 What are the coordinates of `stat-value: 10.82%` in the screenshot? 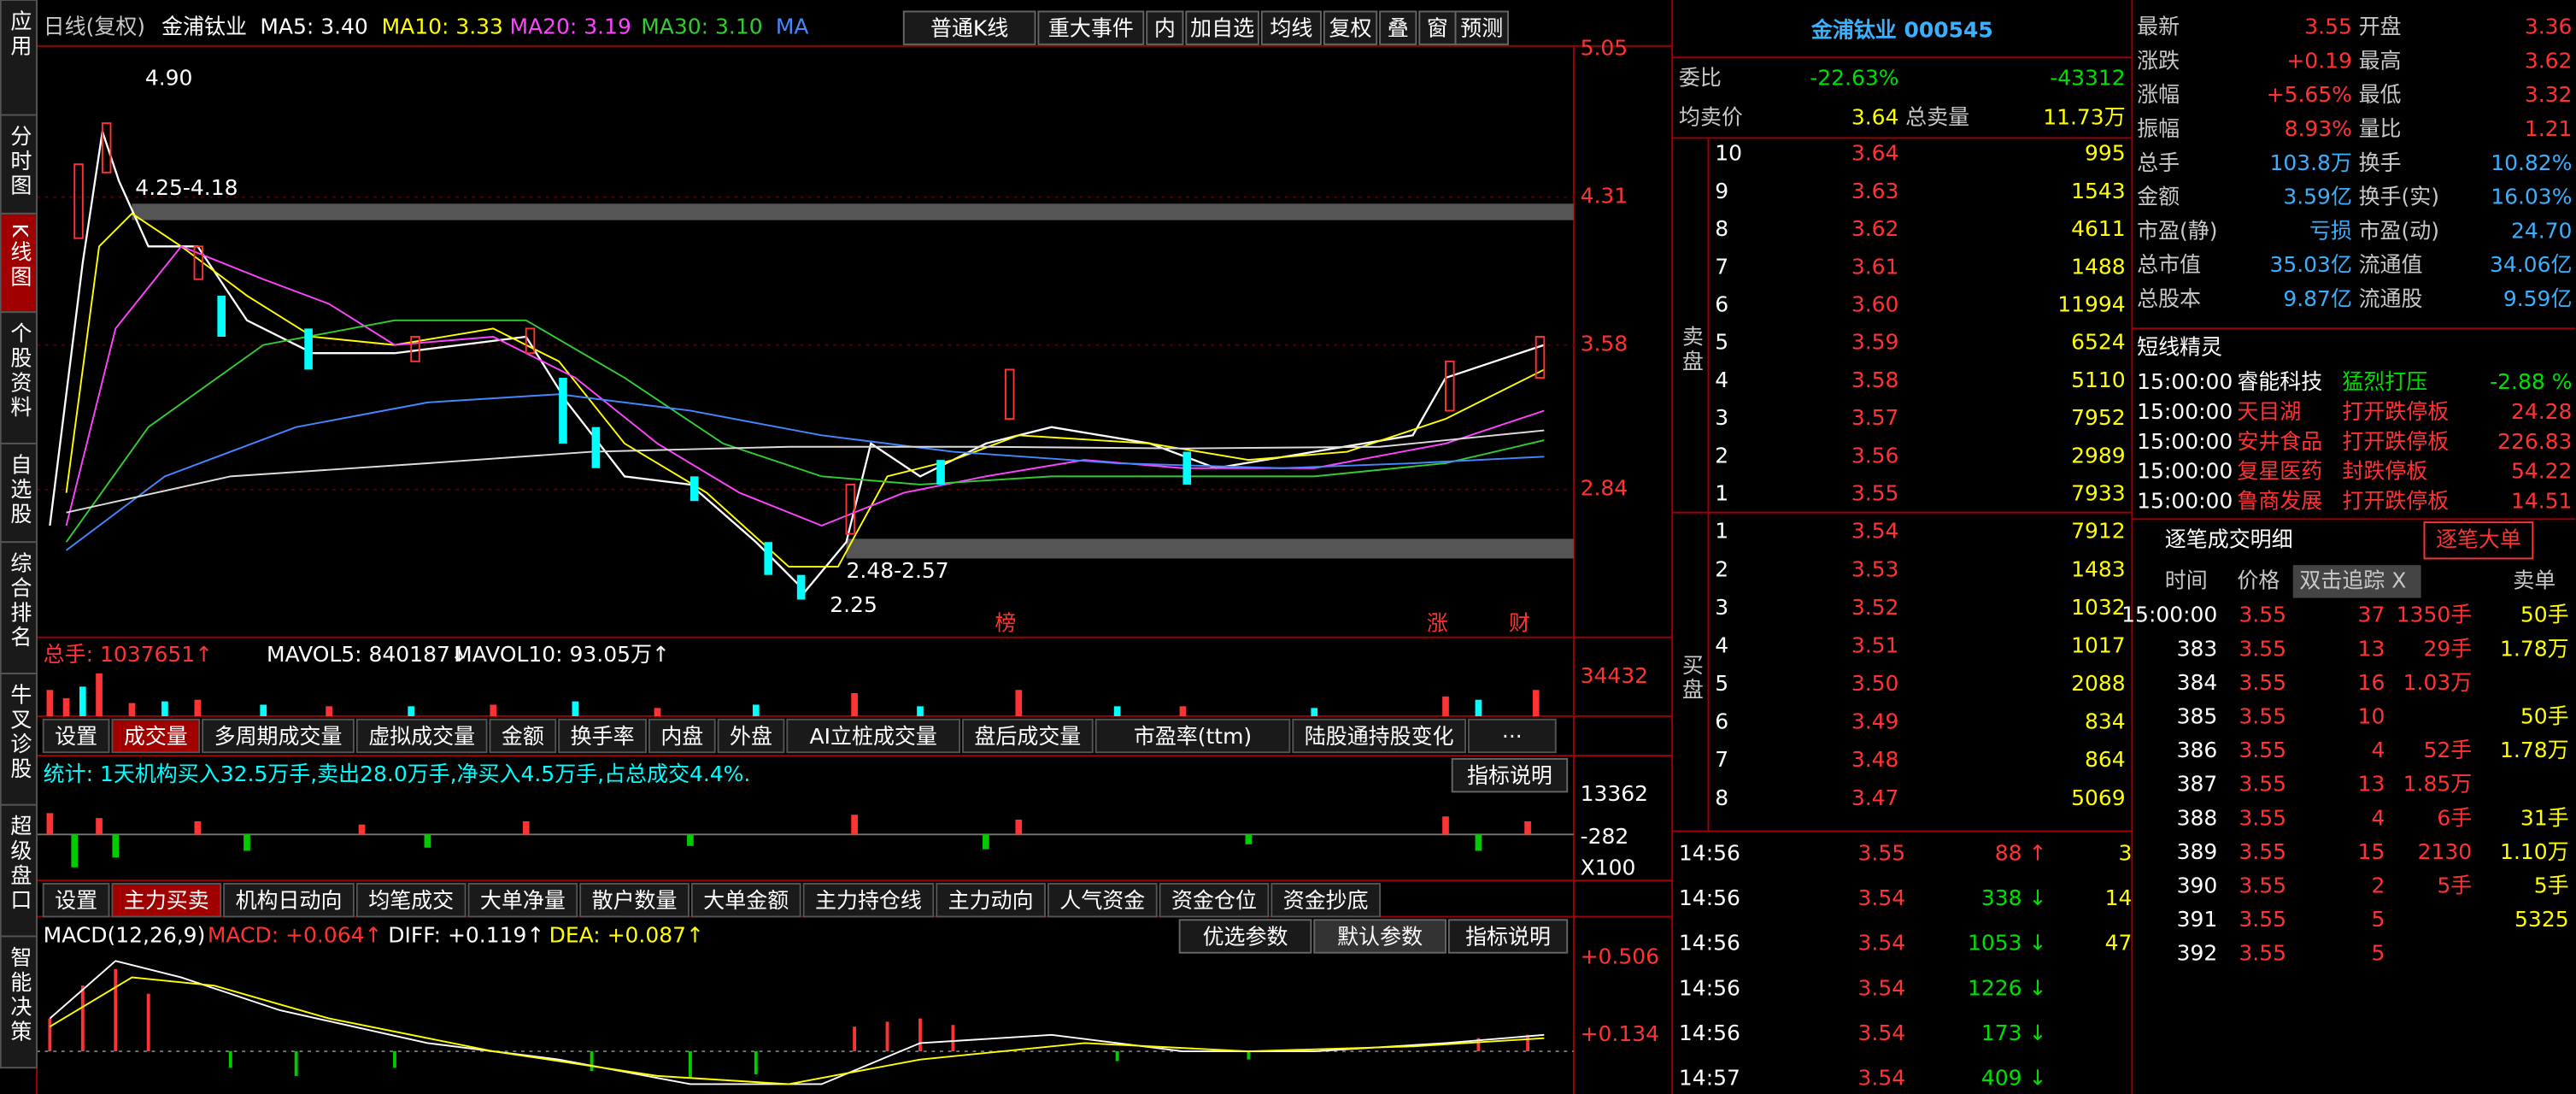 It's located at (2531, 162).